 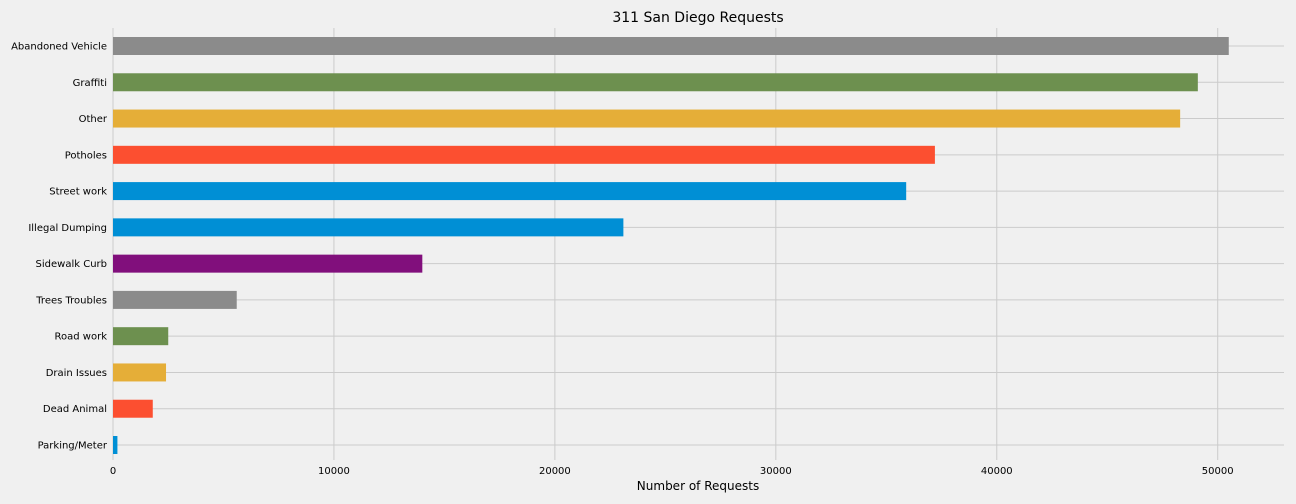 What do you see at coordinates (81, 337) in the screenshot?
I see `category-label: Road work` at bounding box center [81, 337].